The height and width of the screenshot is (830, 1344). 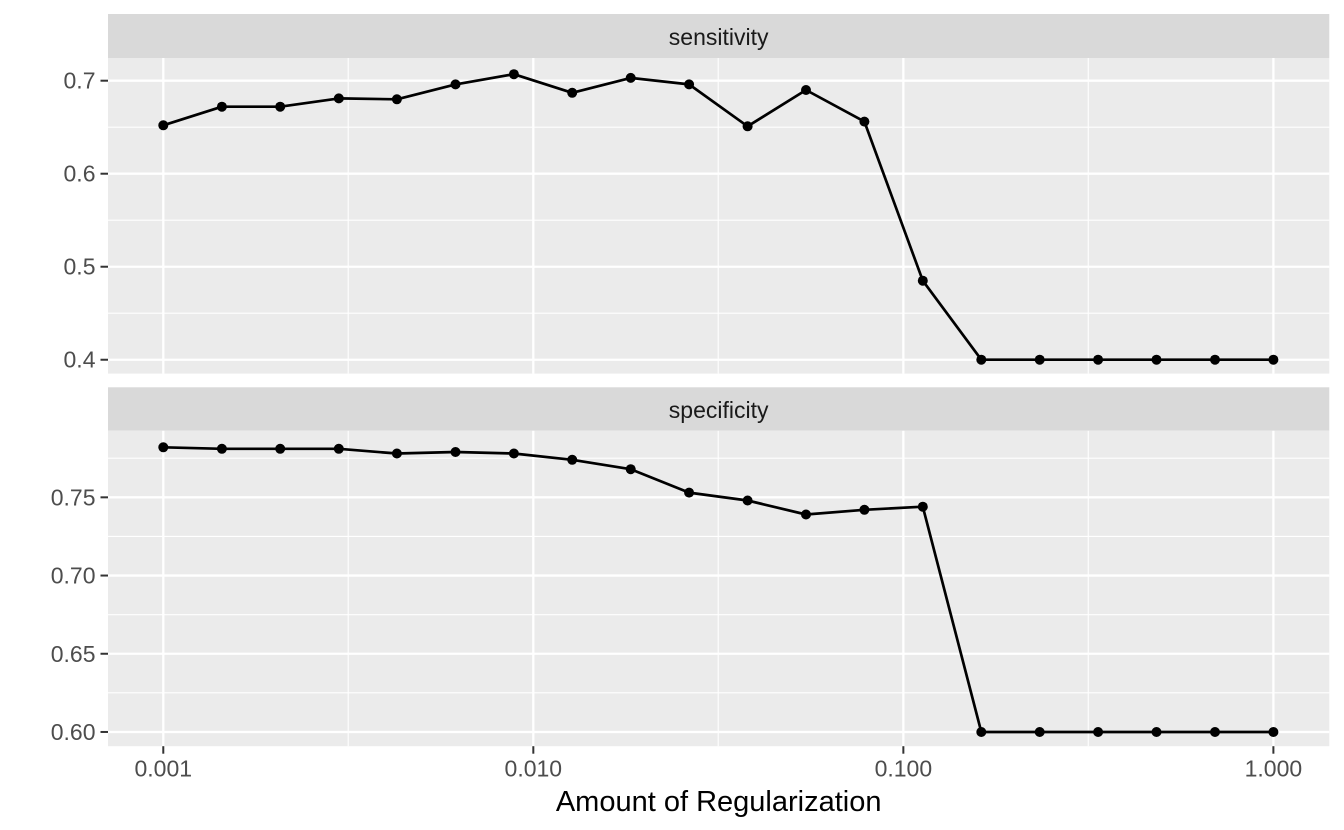 I want to click on y-tick-label: 0.60, so click(x=73, y=732).